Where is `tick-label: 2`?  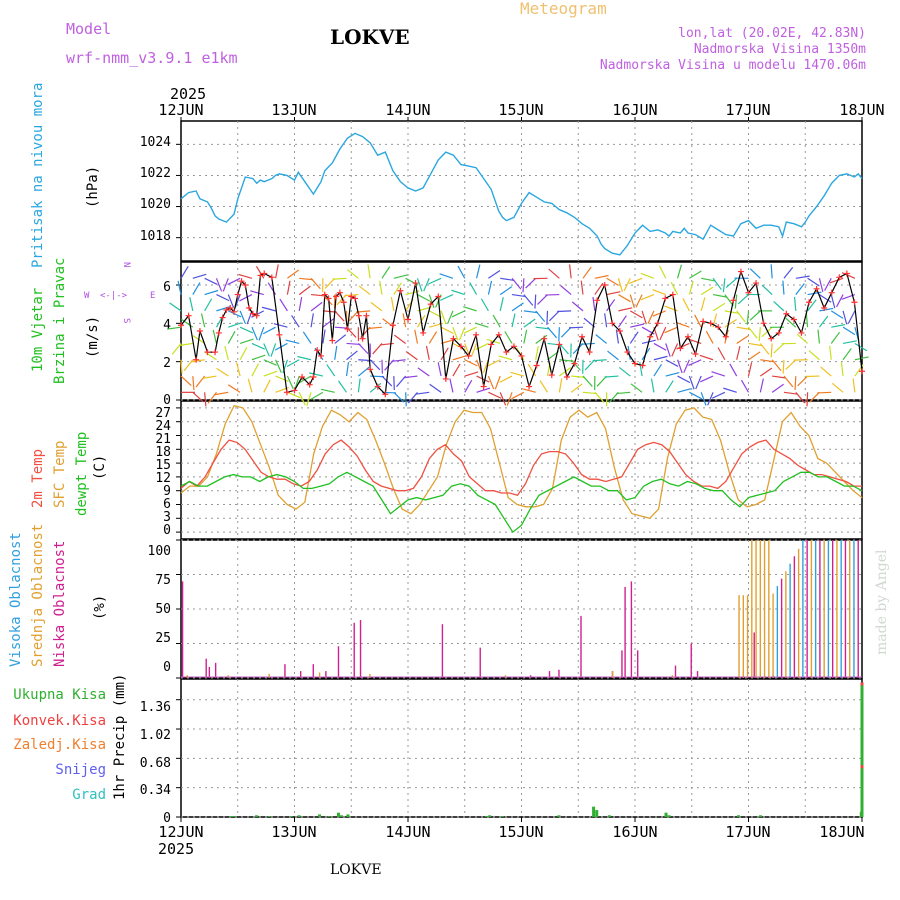 tick-label: 2 is located at coordinates (167, 363).